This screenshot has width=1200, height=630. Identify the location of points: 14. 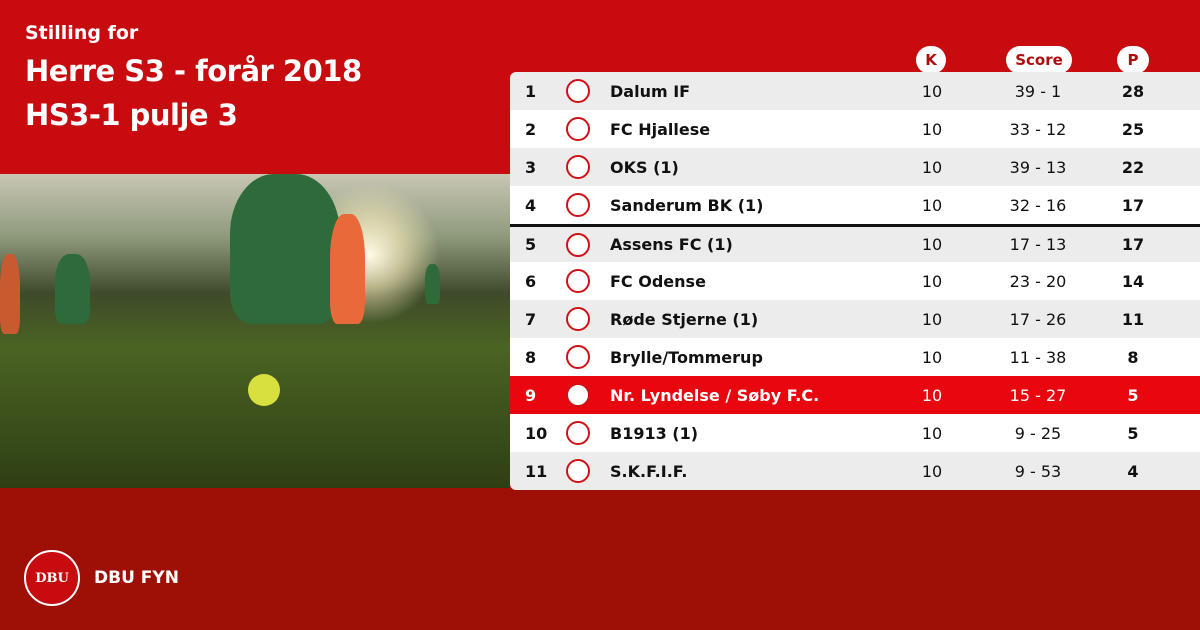
(1133, 281).